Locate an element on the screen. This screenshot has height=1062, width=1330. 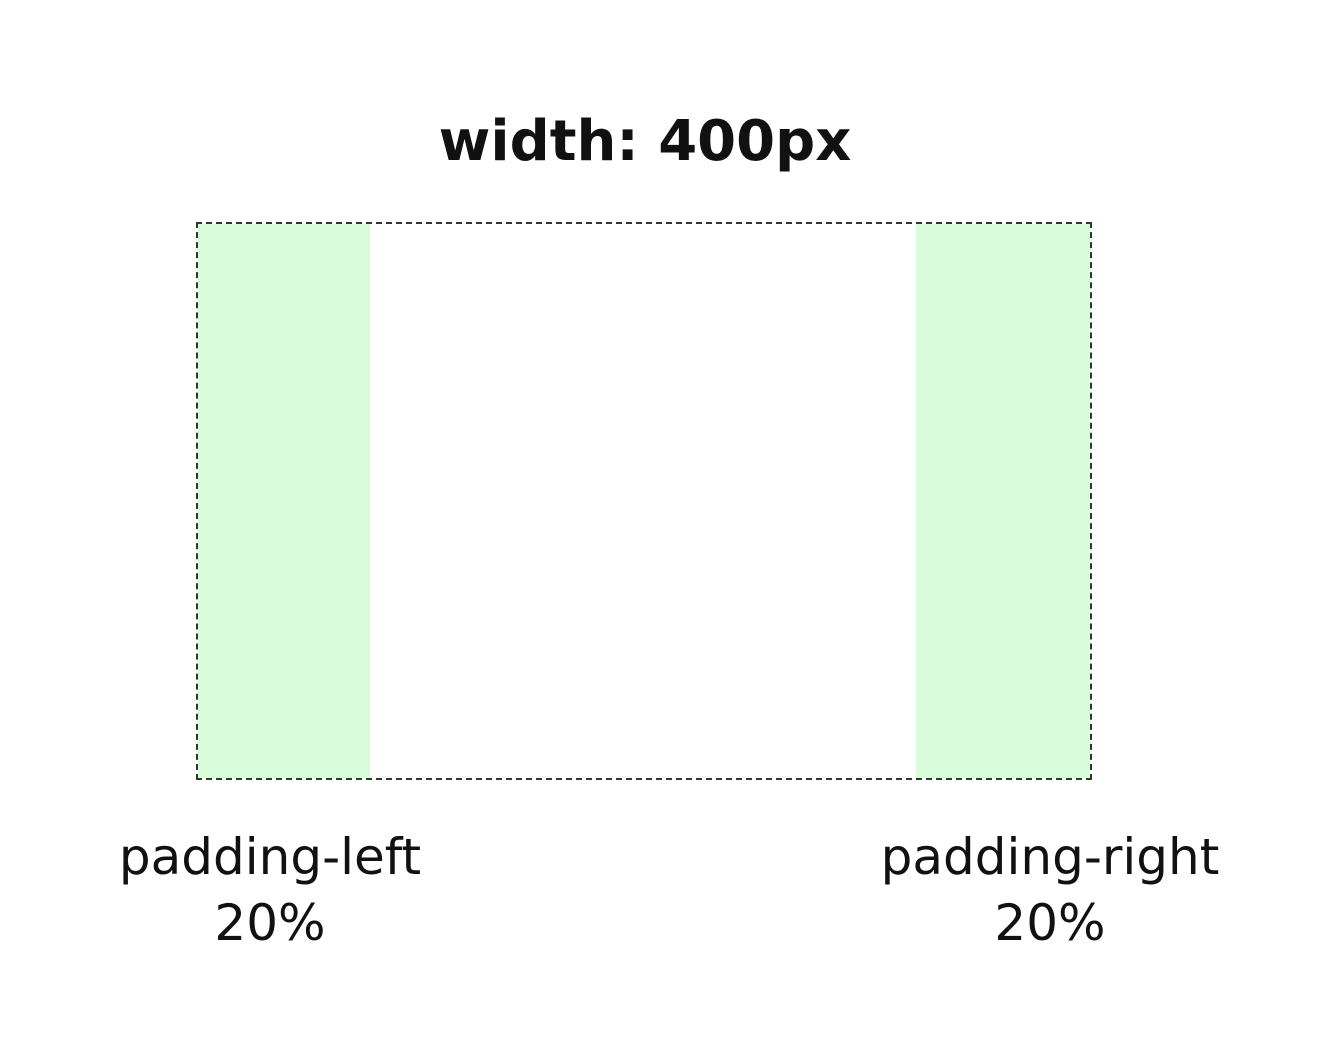
diagram-title: width: 400px is located at coordinates (645, 141).